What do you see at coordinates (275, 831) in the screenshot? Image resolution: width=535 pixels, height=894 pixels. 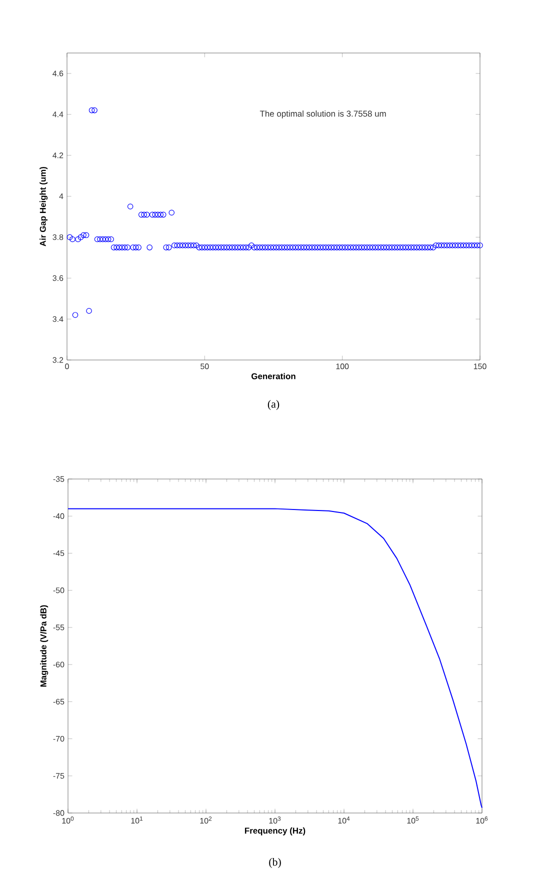 I see `x-axis-title: Frequency (Hz)` at bounding box center [275, 831].